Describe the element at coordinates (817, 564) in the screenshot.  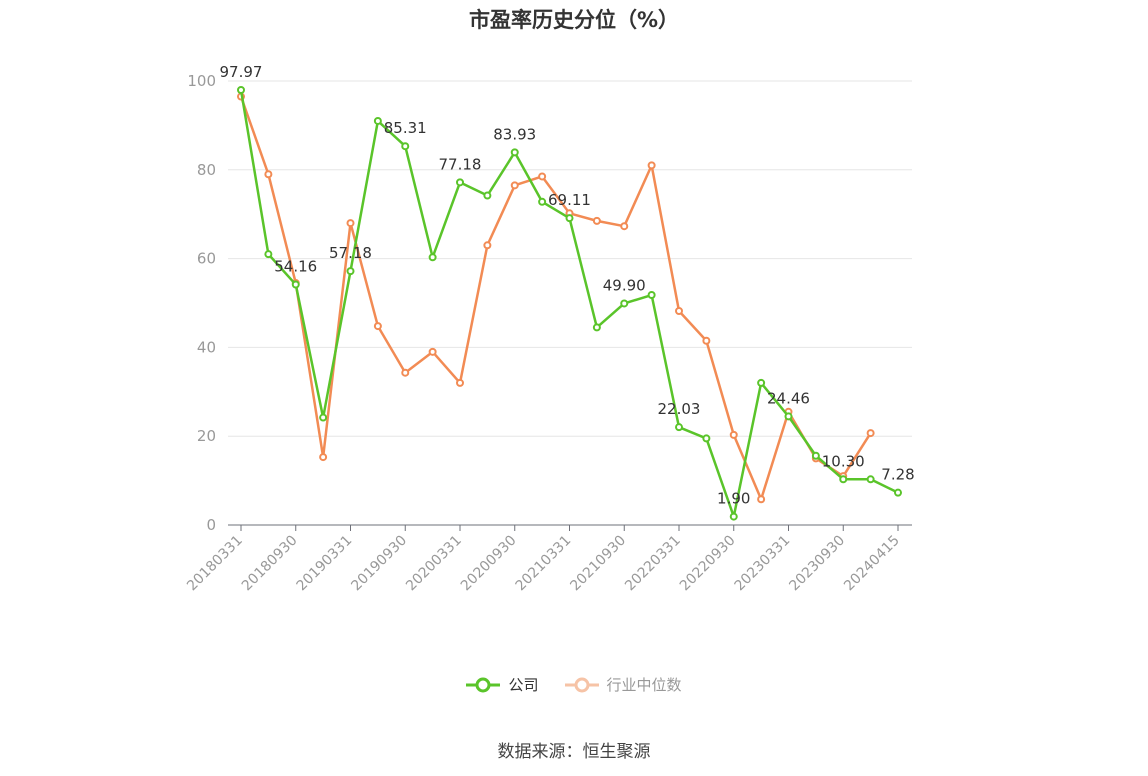
I see `x-tick-label: 20230930` at that location.